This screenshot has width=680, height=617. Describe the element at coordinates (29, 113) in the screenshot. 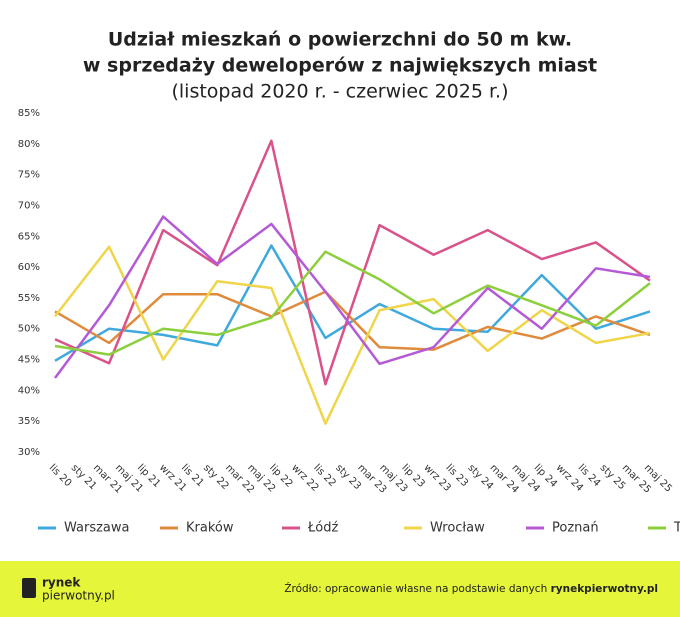

I see `y-tick-label: 85%` at that location.